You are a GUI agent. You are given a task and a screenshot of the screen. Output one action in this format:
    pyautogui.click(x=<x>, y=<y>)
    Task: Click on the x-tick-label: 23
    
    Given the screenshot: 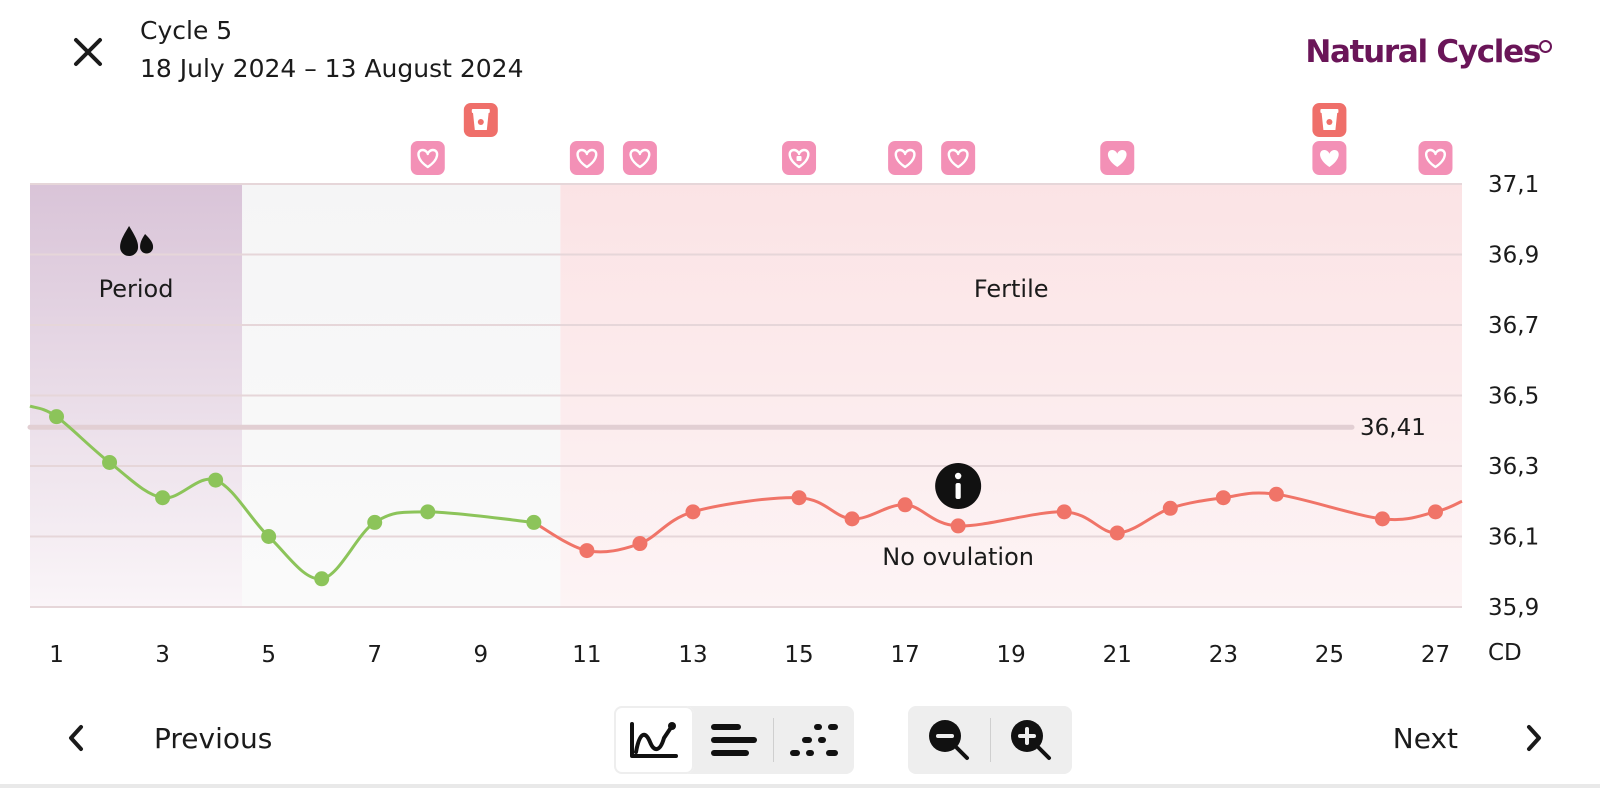 What is the action you would take?
    pyautogui.click(x=1223, y=655)
    